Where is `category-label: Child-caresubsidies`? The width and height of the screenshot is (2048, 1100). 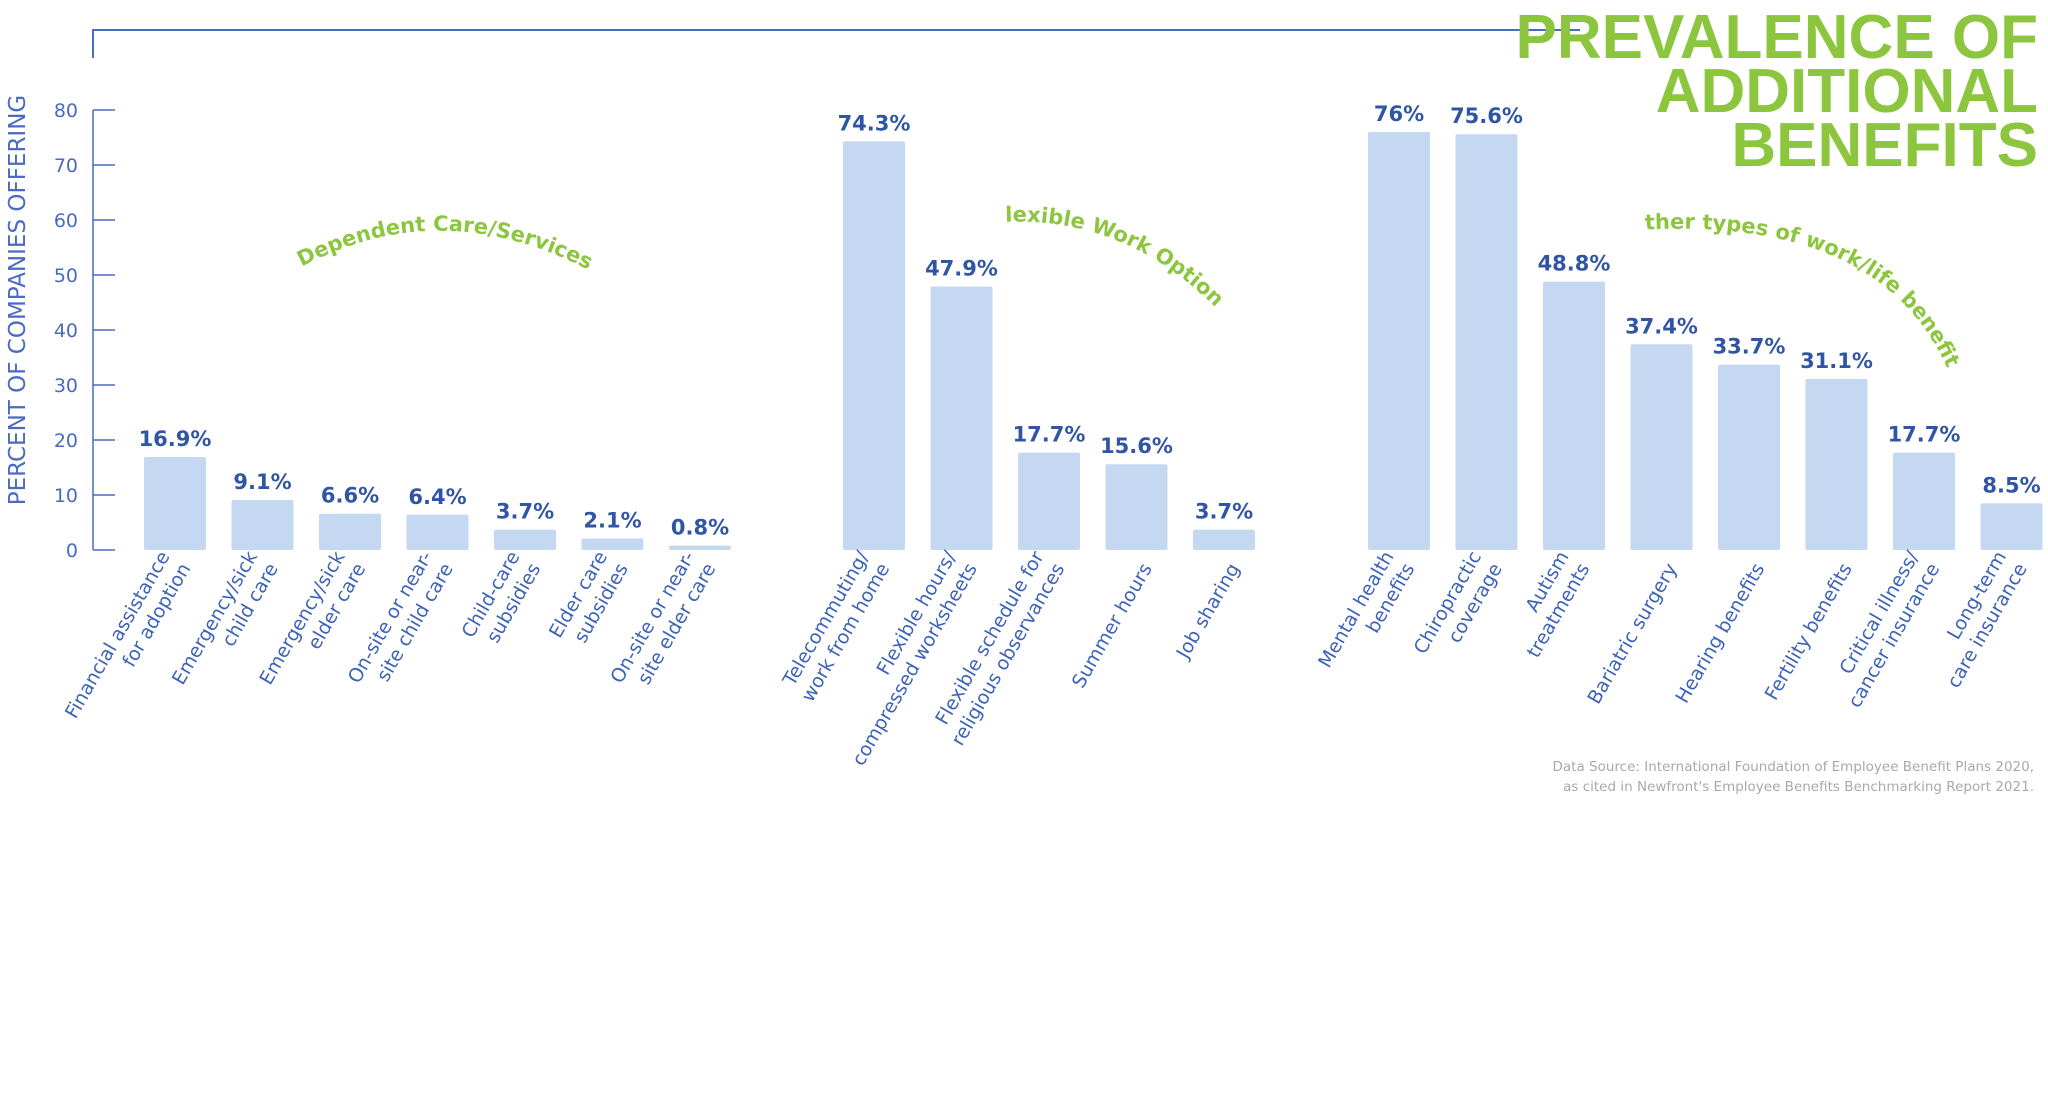
category-label: Child-caresubsidies is located at coordinates (502, 601).